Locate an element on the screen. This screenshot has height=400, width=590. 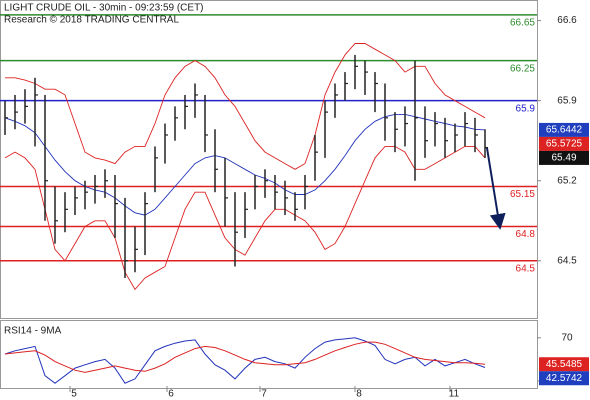
level-label: 66.65 is located at coordinates (522, 23).